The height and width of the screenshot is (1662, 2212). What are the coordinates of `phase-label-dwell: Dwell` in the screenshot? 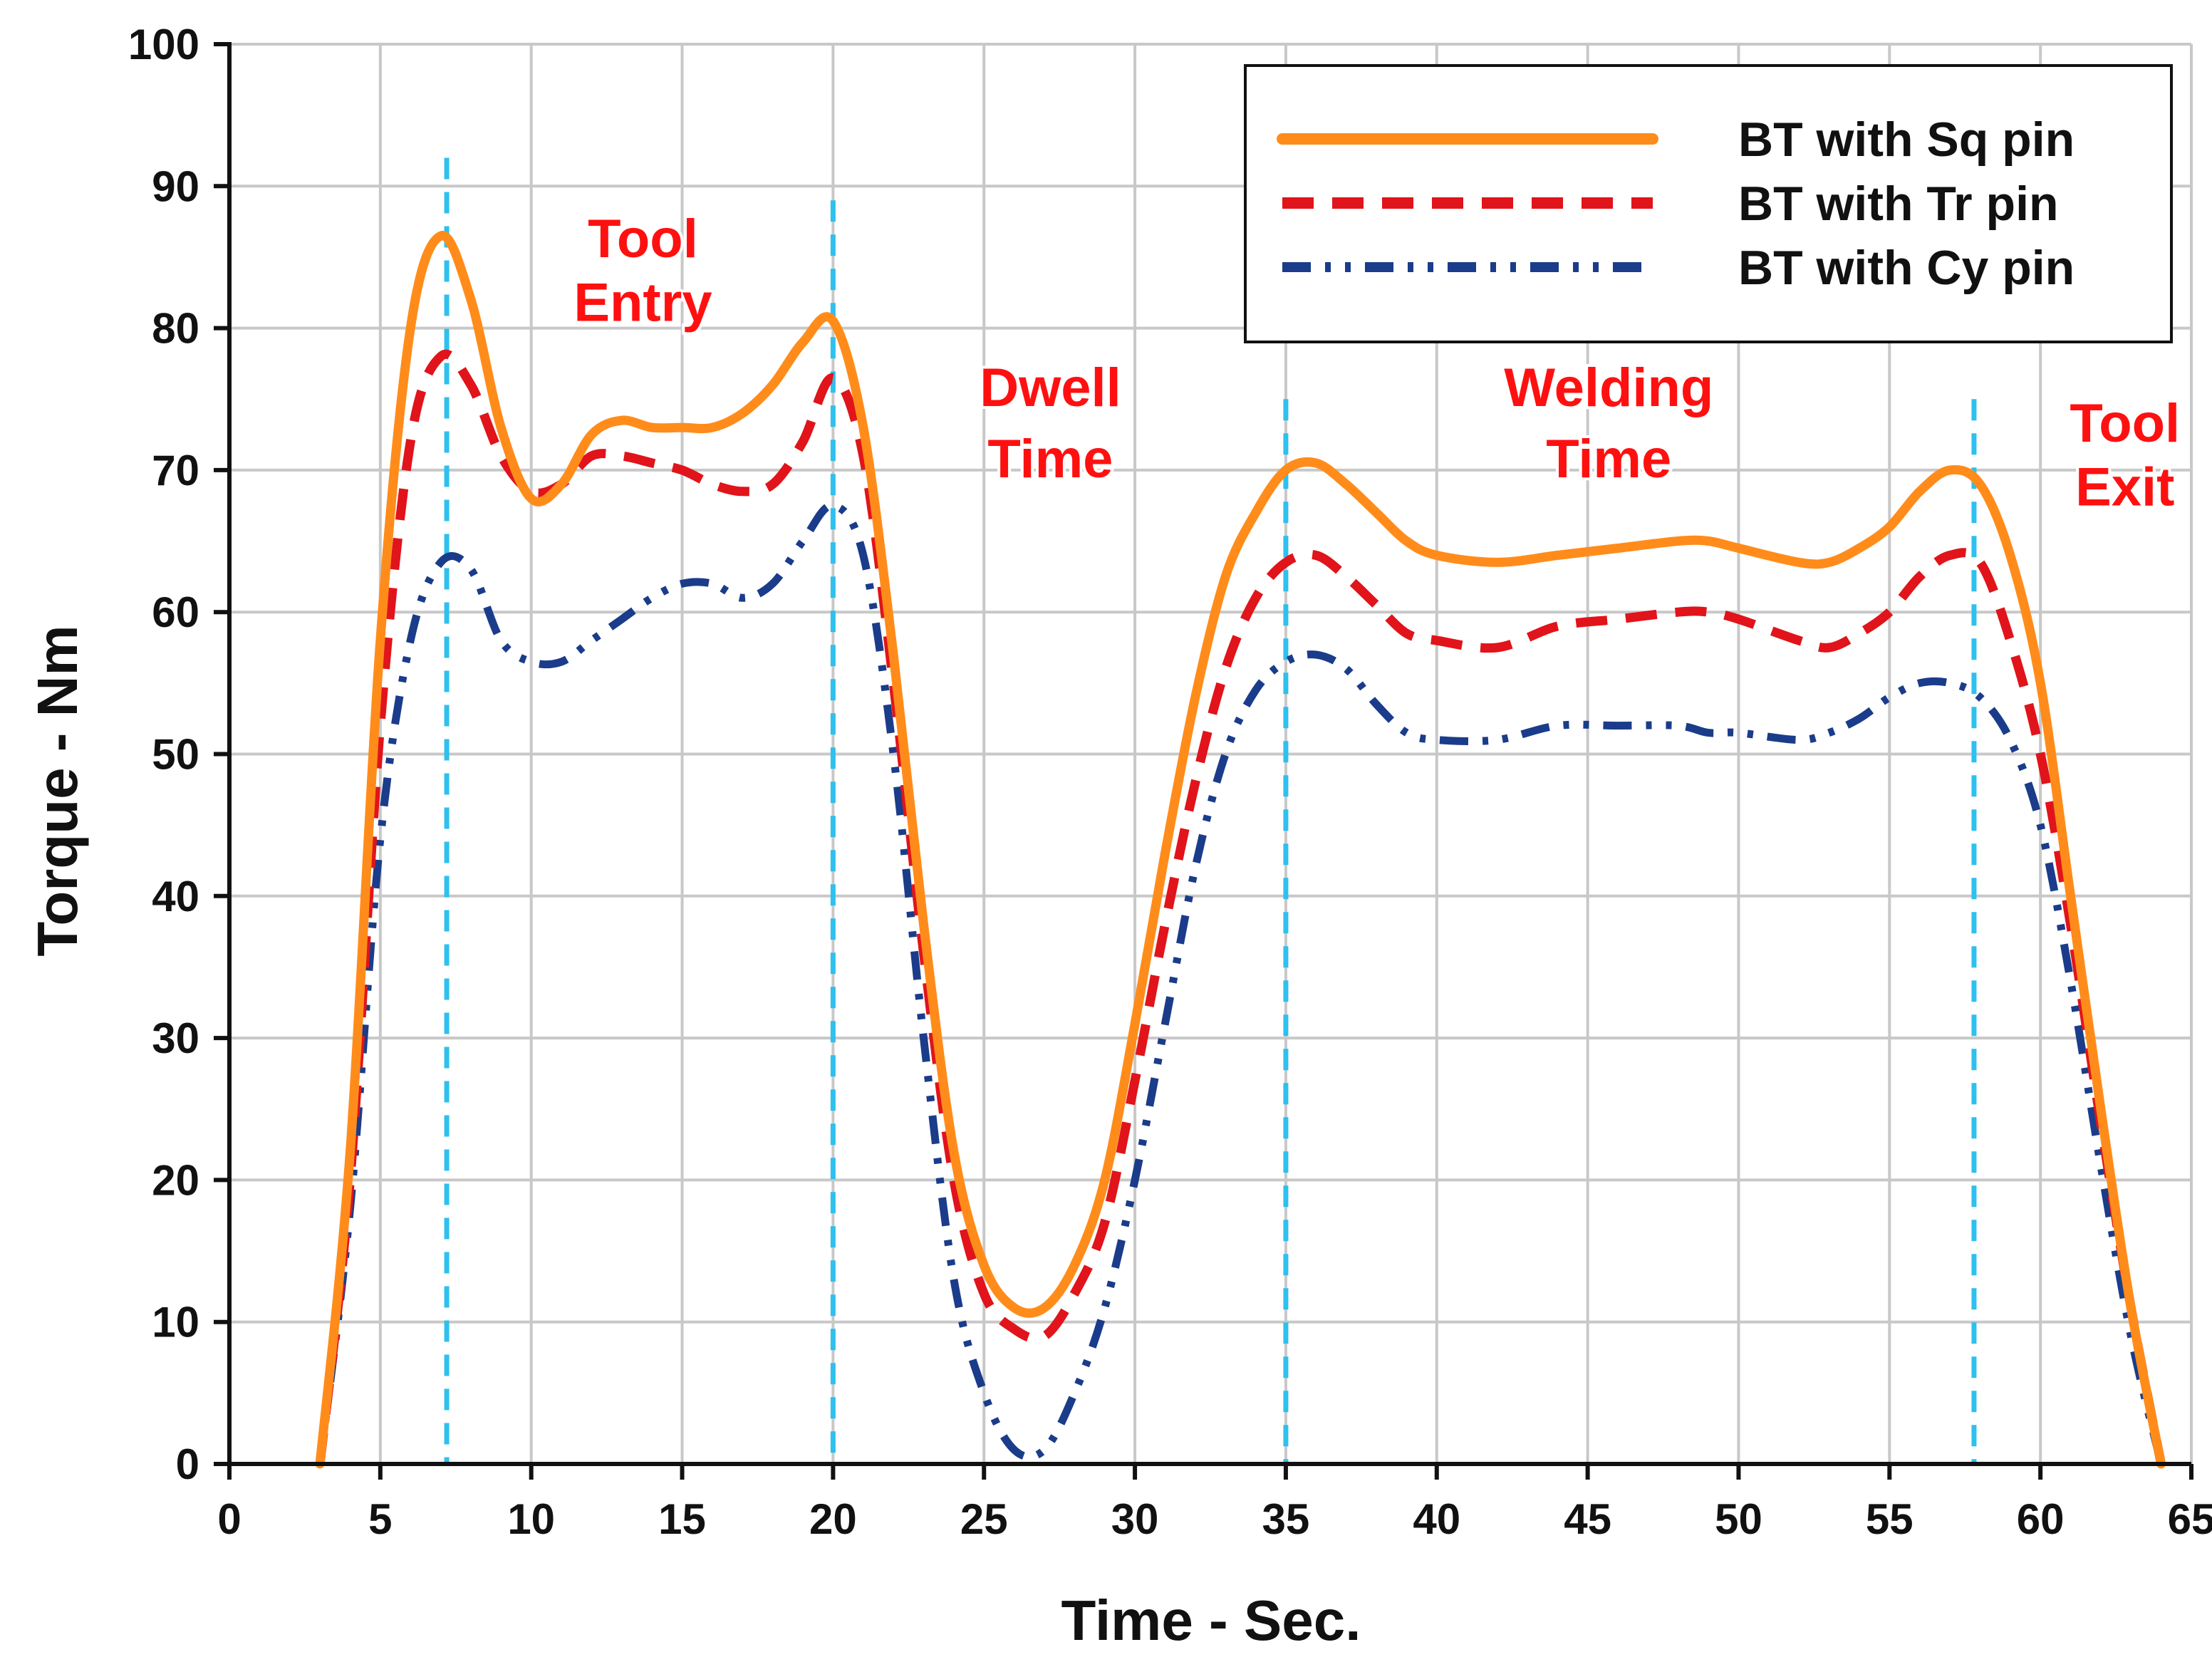 It's located at (1050, 388).